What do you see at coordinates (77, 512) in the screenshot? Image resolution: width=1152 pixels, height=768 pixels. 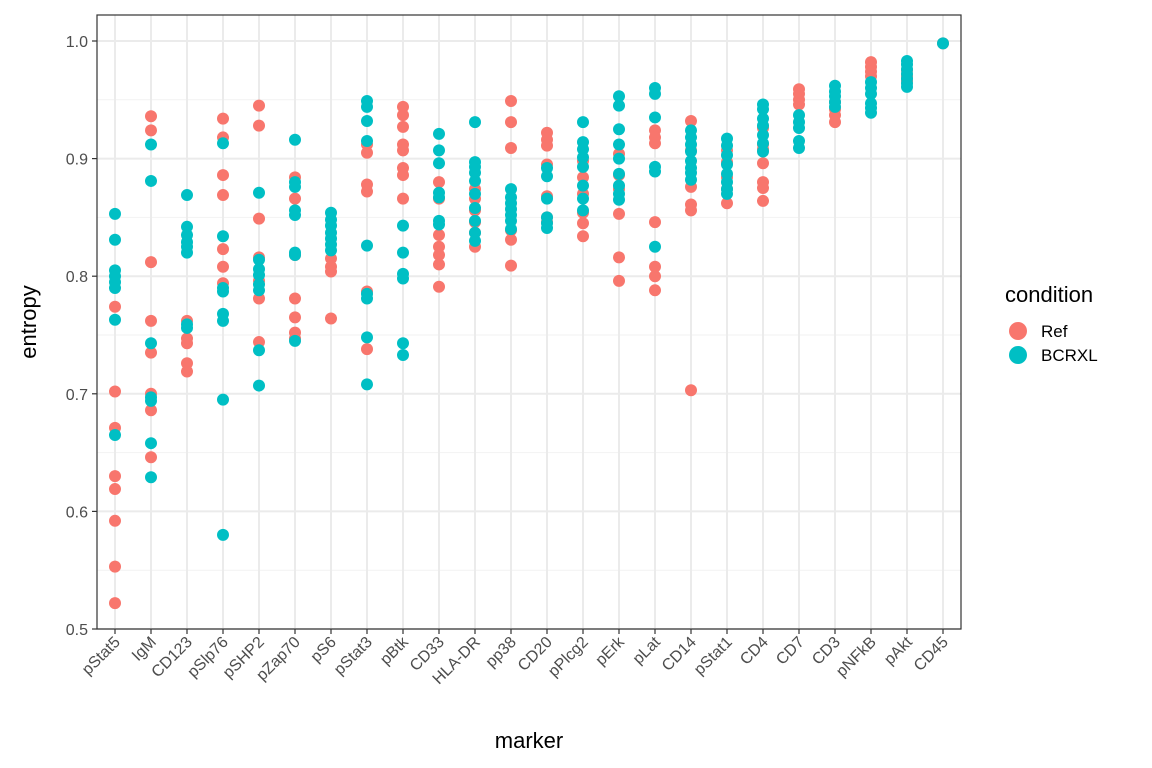 I see `y-tick-label: 0.6` at bounding box center [77, 512].